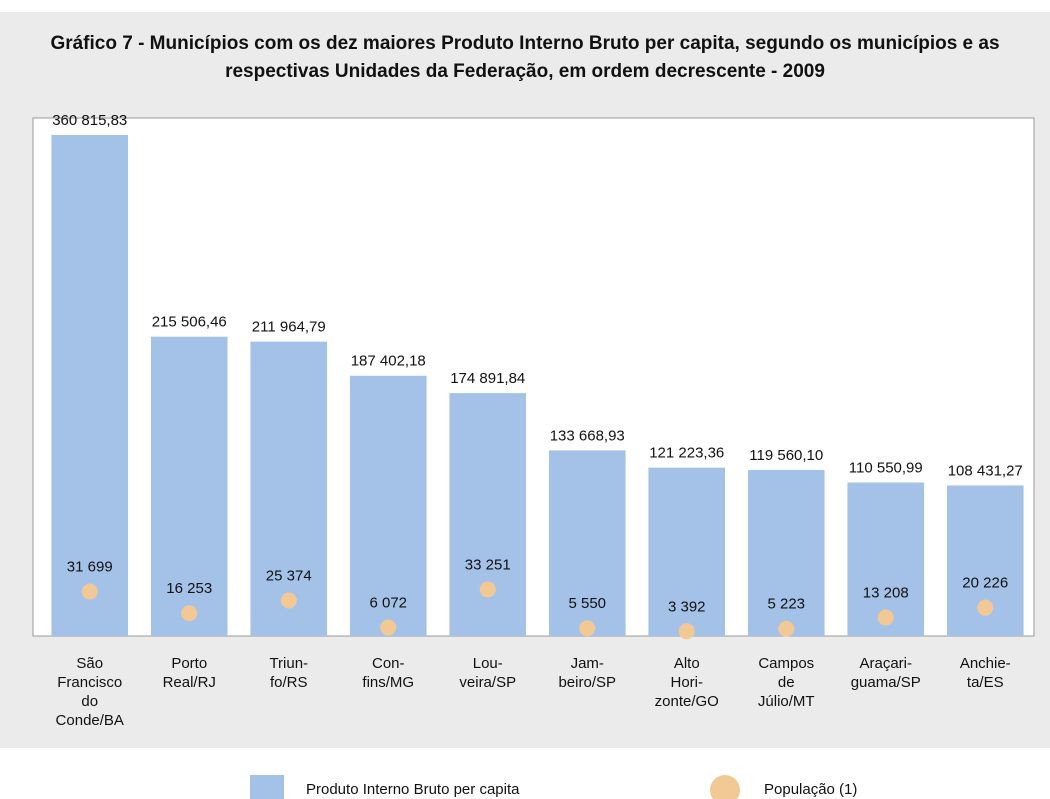  What do you see at coordinates (413, 789) in the screenshot?
I see `legend-label: Produto Interno Bruto per capita` at bounding box center [413, 789].